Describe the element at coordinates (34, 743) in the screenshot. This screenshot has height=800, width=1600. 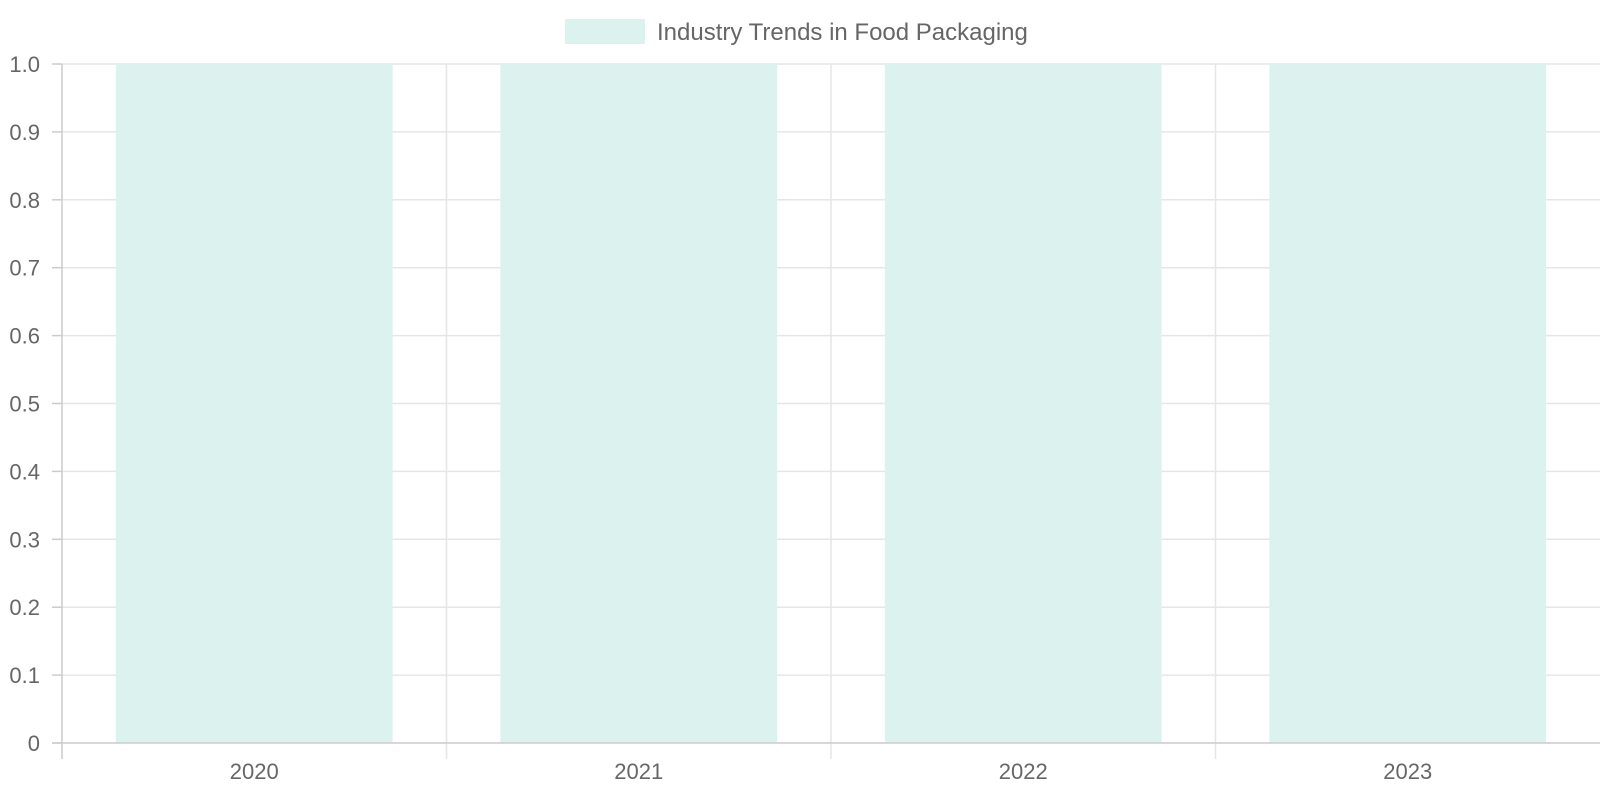
I see `y-tick-label: 0` at that location.